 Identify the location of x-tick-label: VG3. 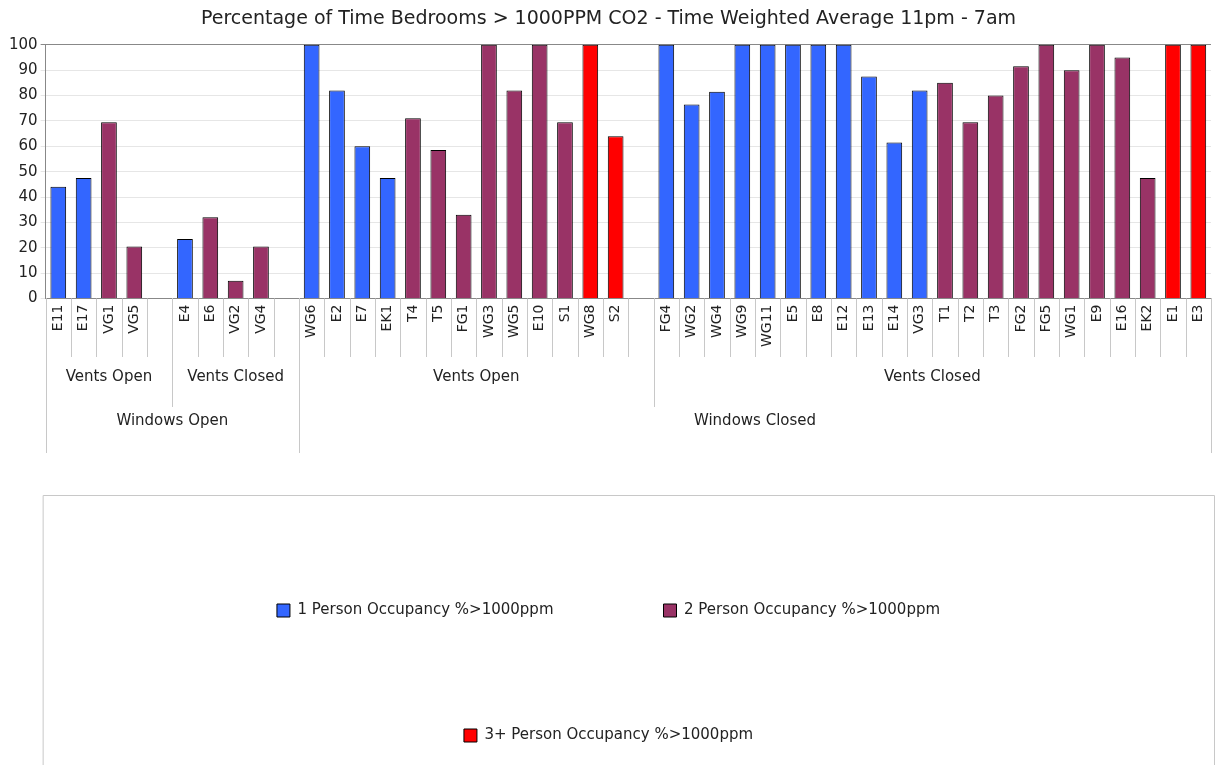
(918, 319).